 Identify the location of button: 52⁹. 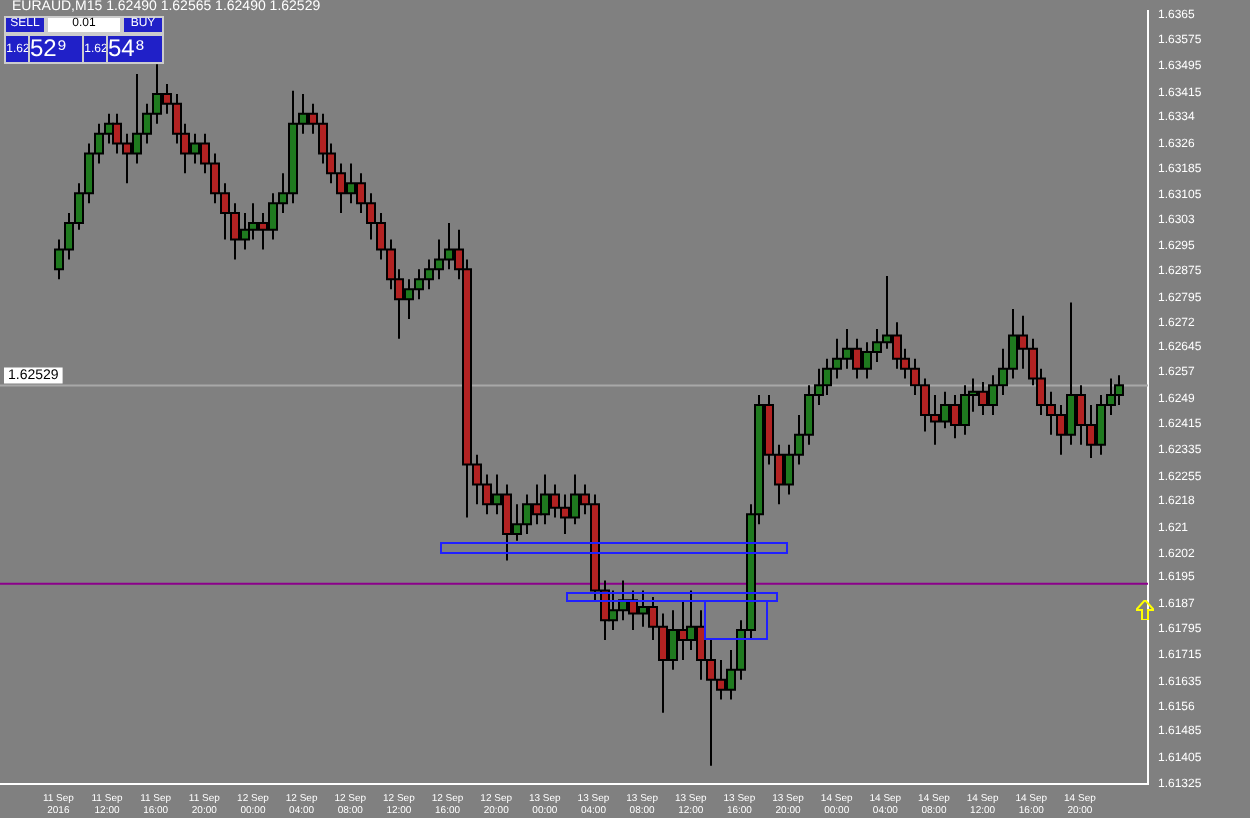
(57, 49).